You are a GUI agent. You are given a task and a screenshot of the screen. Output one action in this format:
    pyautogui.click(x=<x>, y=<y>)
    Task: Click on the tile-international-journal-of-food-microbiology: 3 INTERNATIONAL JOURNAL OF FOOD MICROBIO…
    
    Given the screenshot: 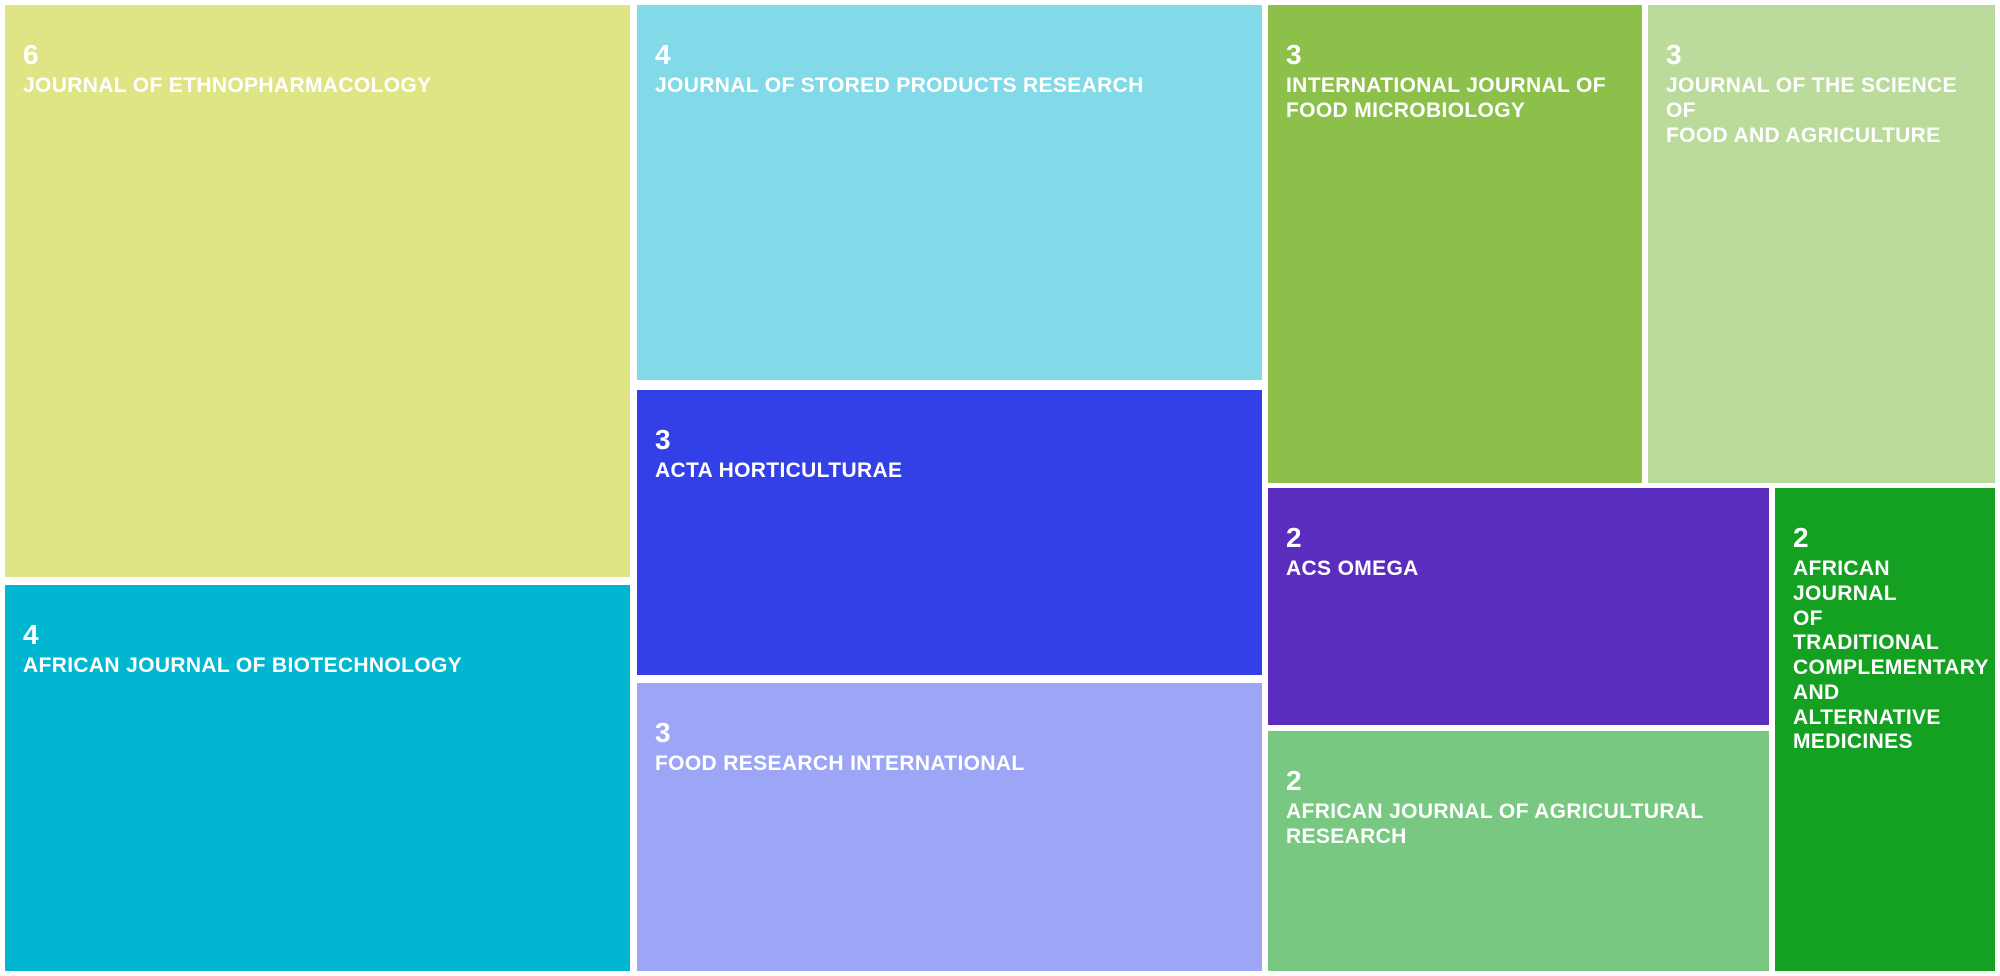 What is the action you would take?
    pyautogui.click(x=1455, y=244)
    